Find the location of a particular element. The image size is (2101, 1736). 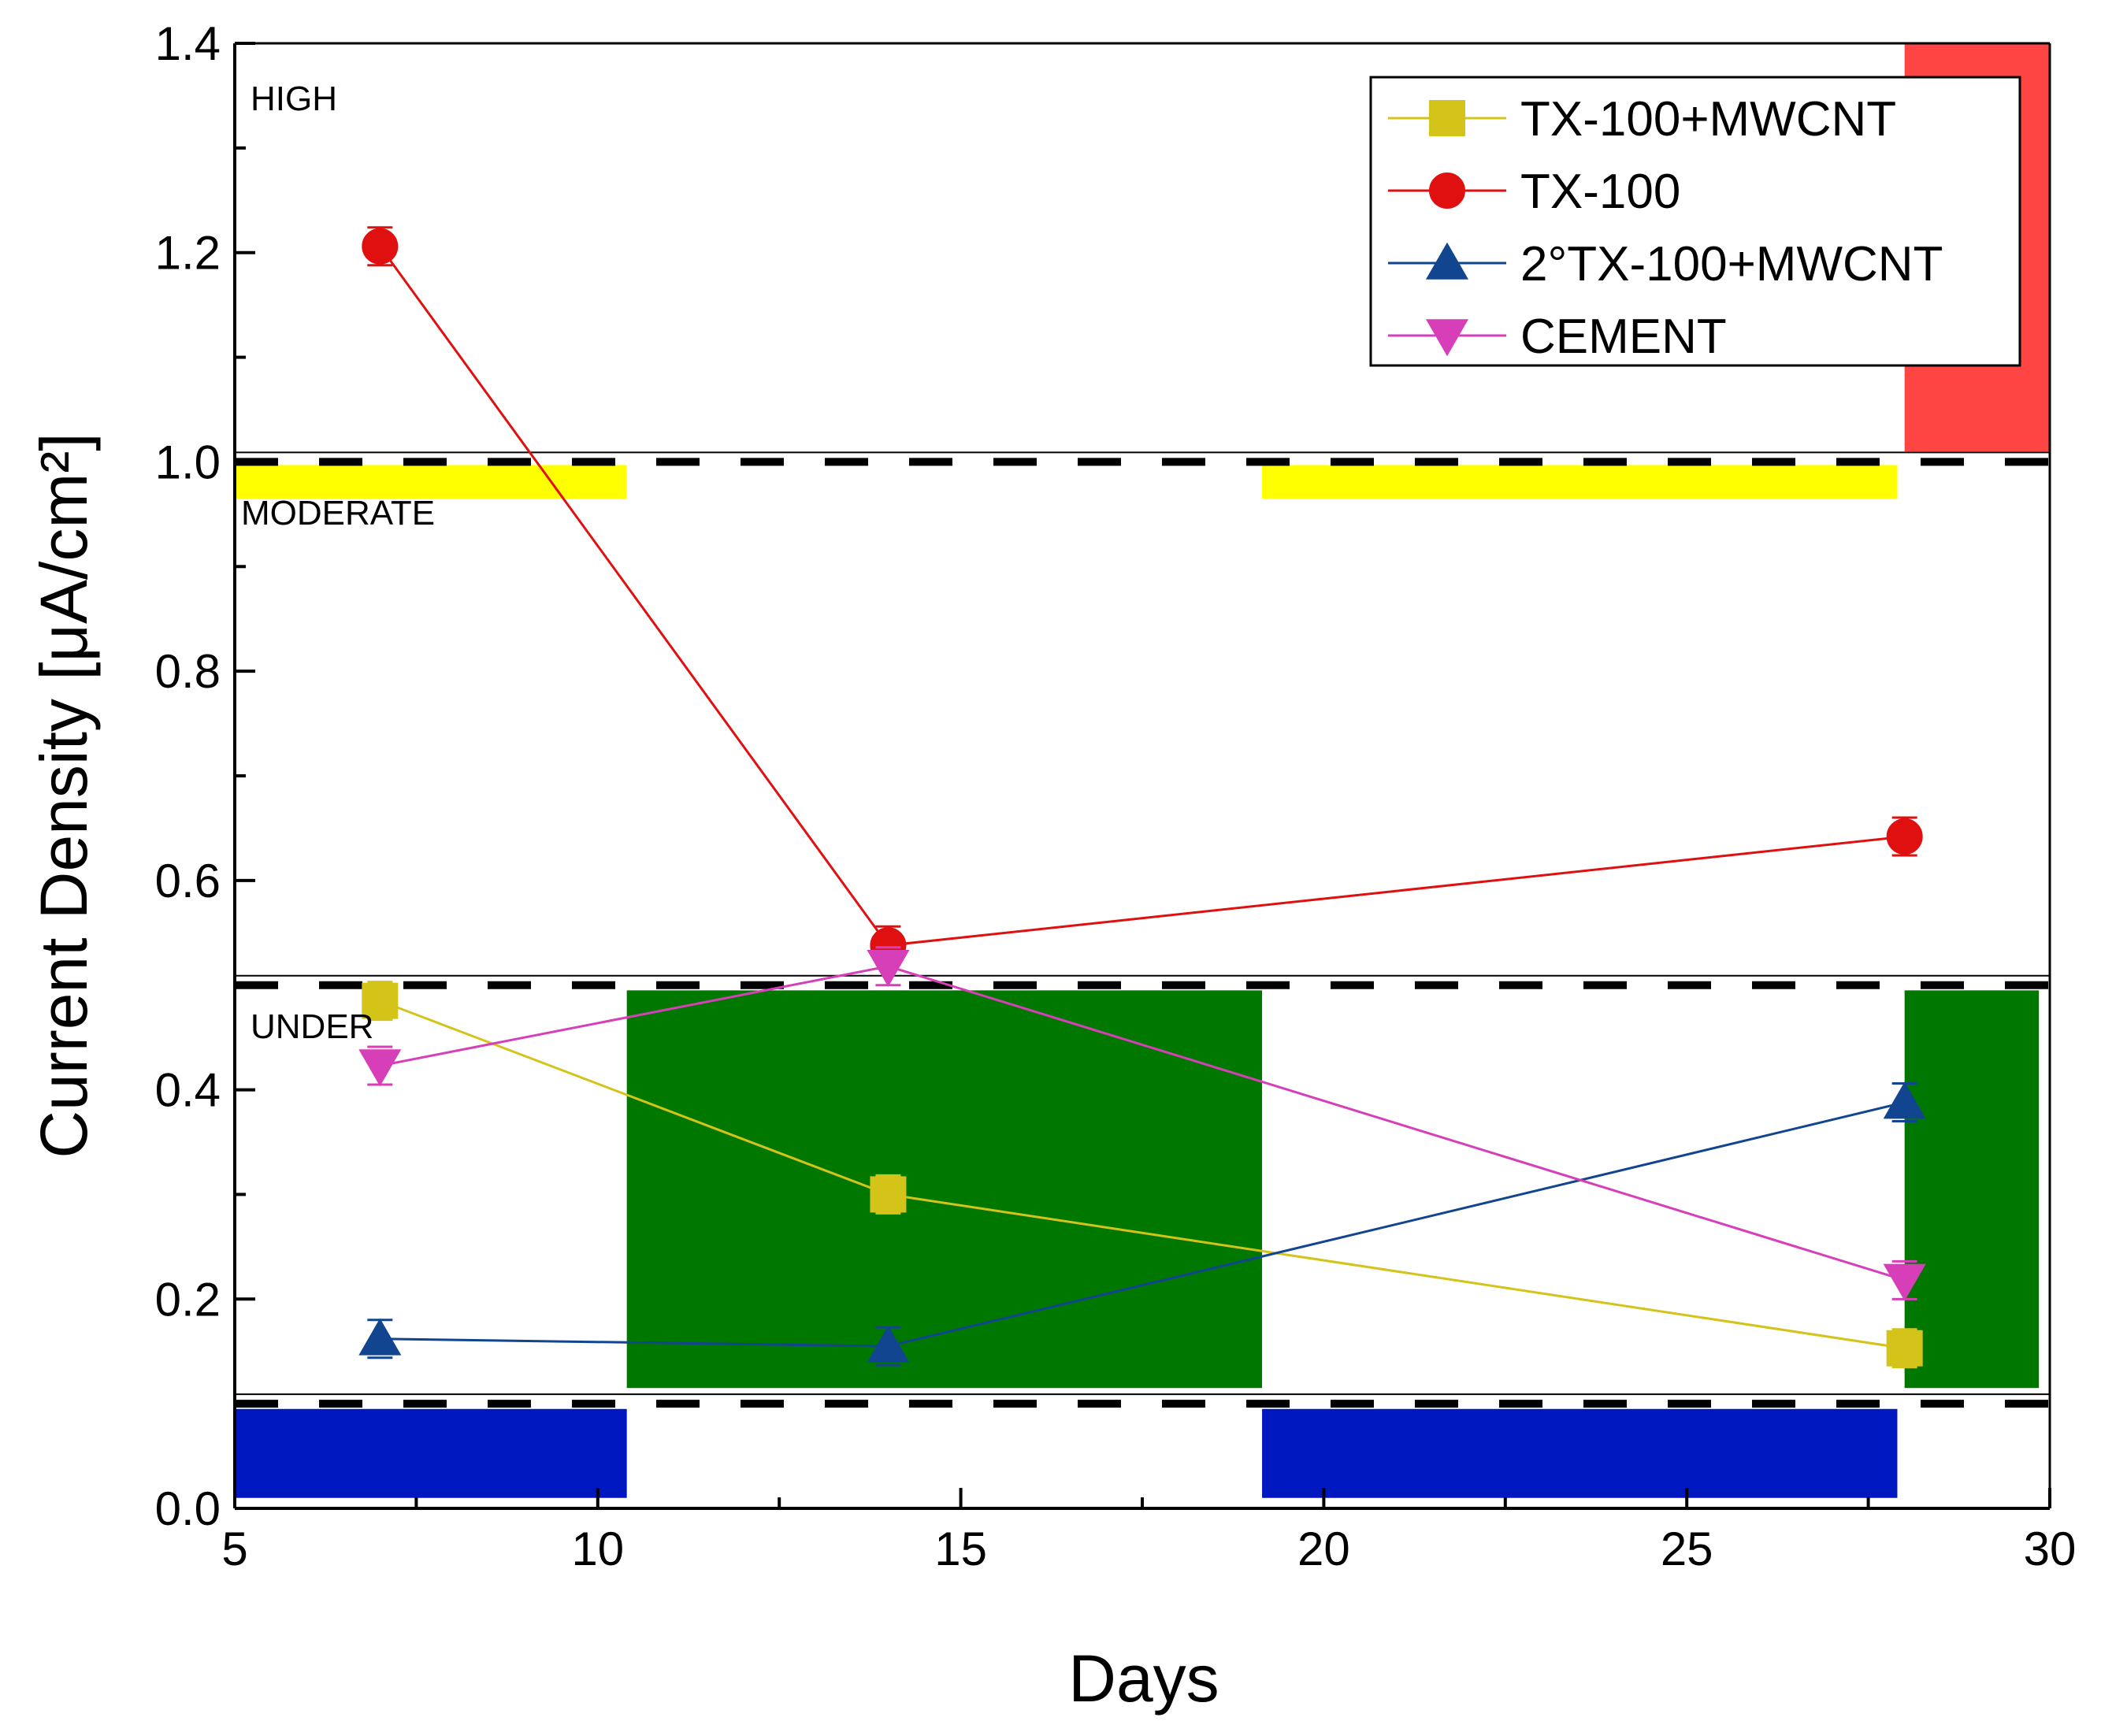

zone-label-under: UNDER is located at coordinates (312, 1027).